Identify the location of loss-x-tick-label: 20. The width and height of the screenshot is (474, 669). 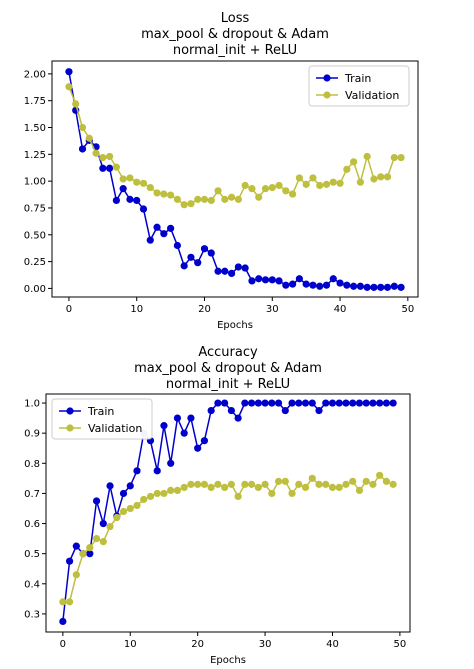
(204, 309).